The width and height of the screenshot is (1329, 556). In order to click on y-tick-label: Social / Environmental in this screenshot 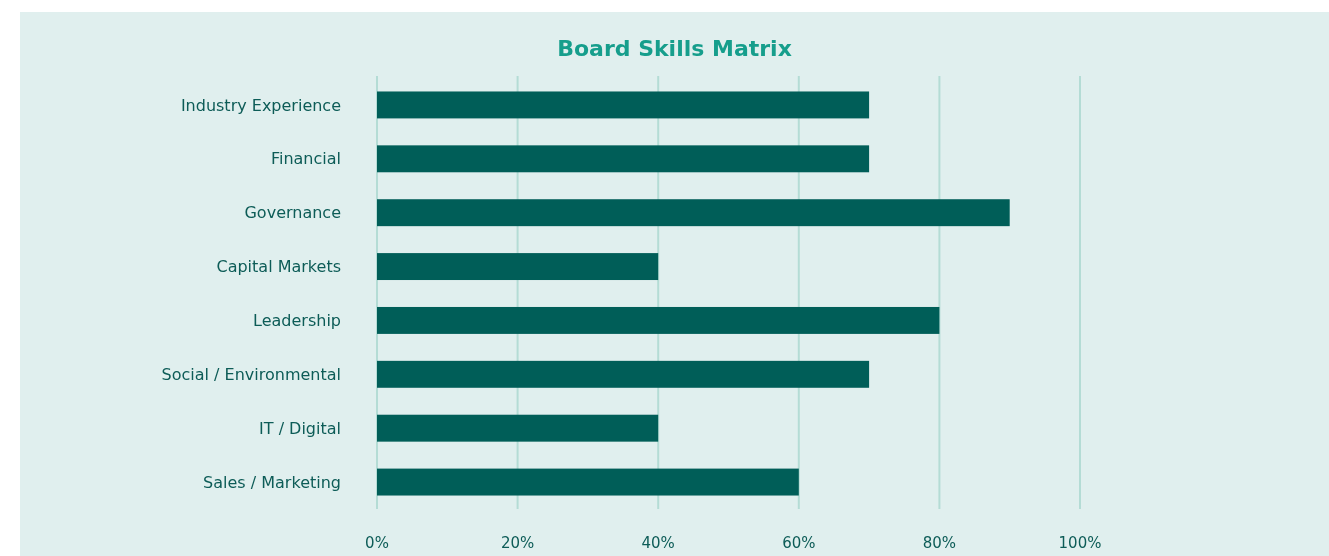, I will do `click(251, 374)`.